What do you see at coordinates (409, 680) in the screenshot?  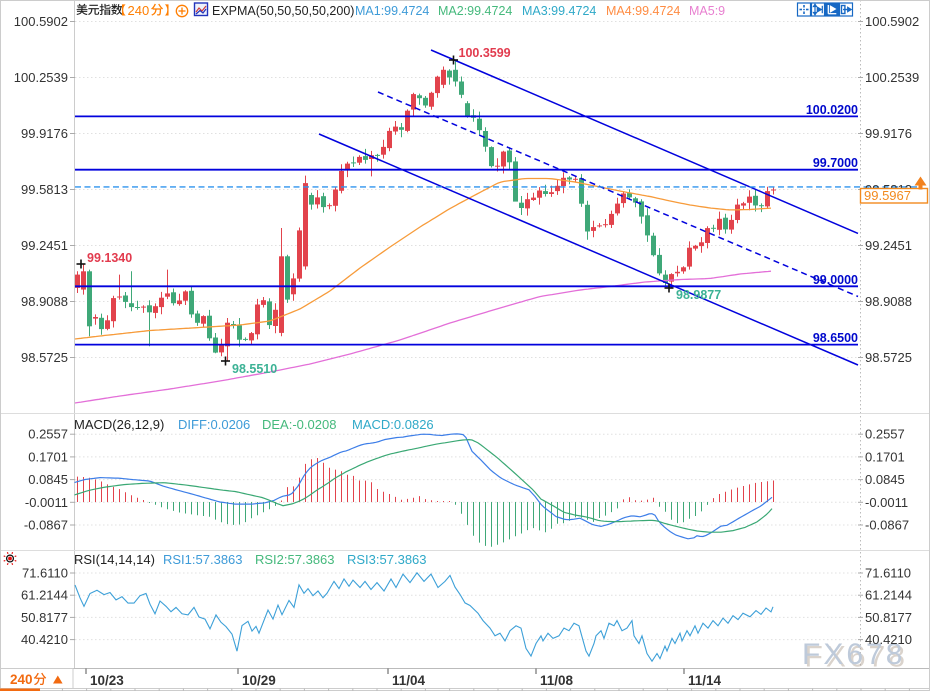 I see `svg-text: 11/04` at bounding box center [409, 680].